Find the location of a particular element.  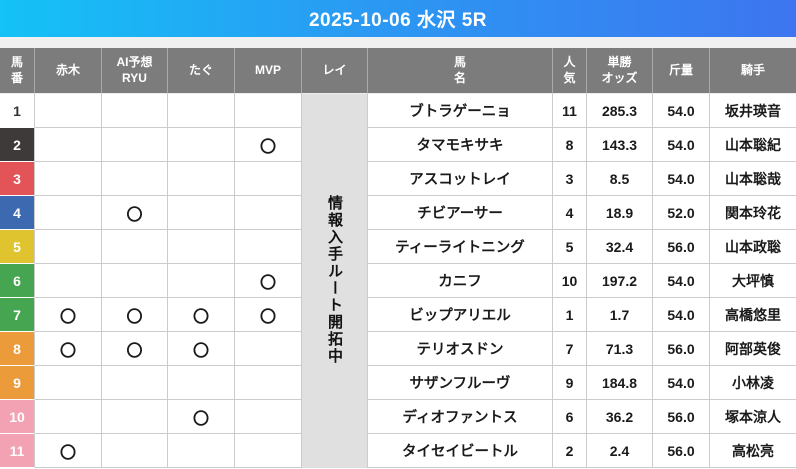

jockey-cell: 関本玲花 is located at coordinates (753, 213).